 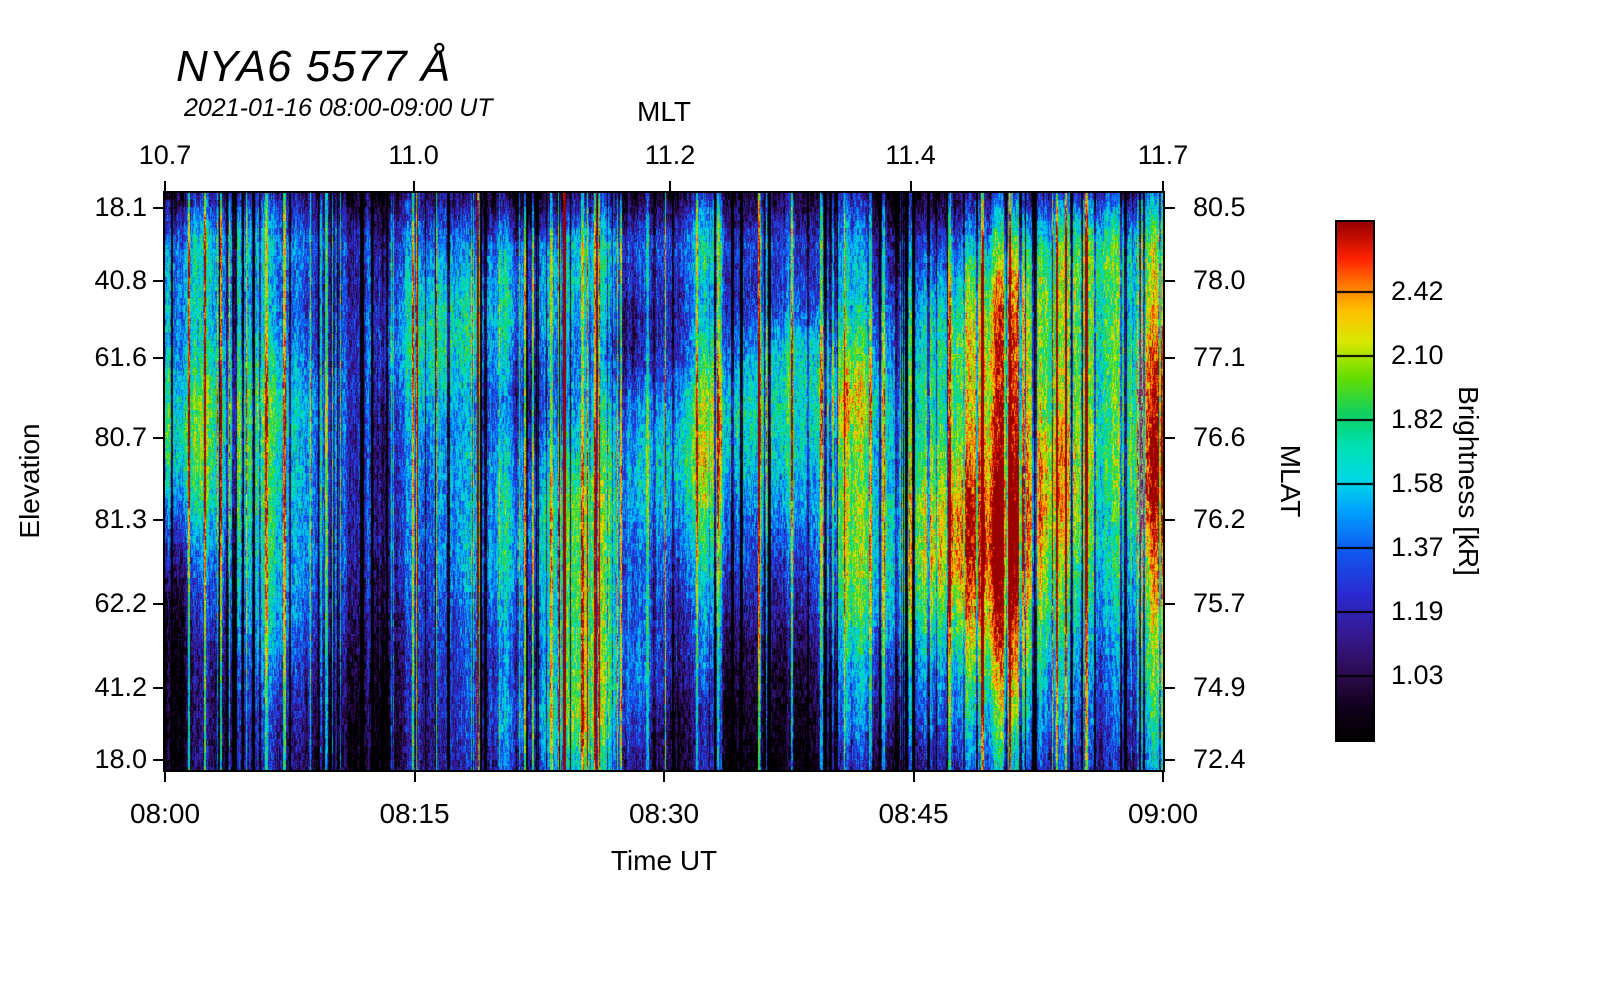 I want to click on mlt-tick-label: 11.7, so click(x=1163, y=155).